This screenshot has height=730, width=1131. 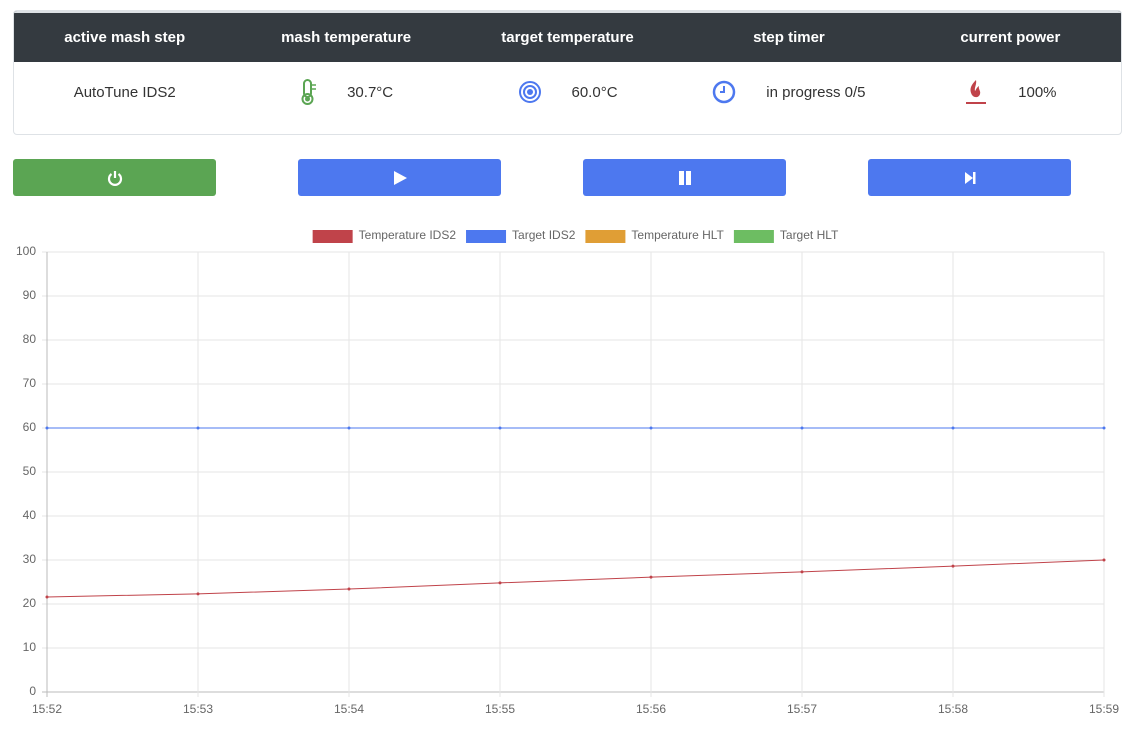 What do you see at coordinates (370, 92) in the screenshot?
I see `cell-text: 30.7°C` at bounding box center [370, 92].